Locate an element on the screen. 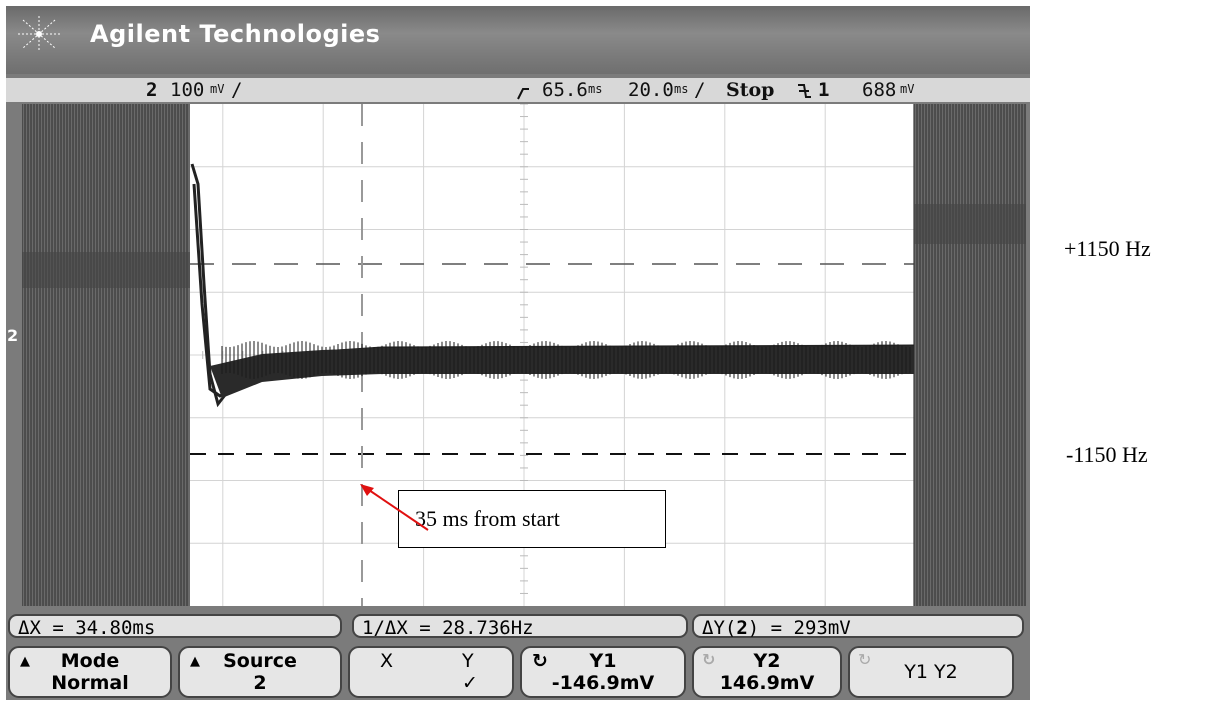 The width and height of the screenshot is (1212, 704). agilent-spark-logo is located at coordinates (39, 34).